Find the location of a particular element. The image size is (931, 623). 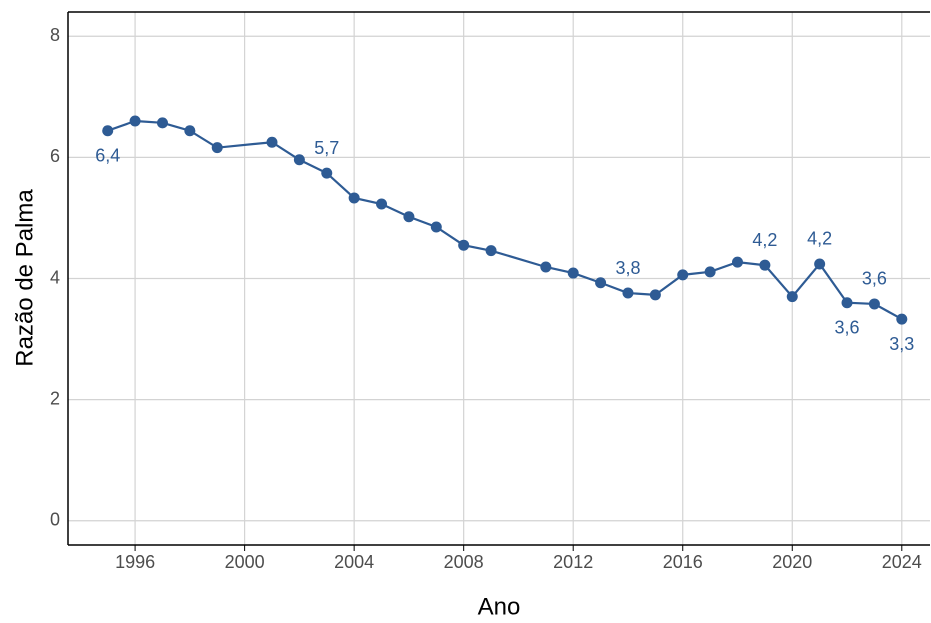

x-tick-label: 2016 is located at coordinates (683, 562).